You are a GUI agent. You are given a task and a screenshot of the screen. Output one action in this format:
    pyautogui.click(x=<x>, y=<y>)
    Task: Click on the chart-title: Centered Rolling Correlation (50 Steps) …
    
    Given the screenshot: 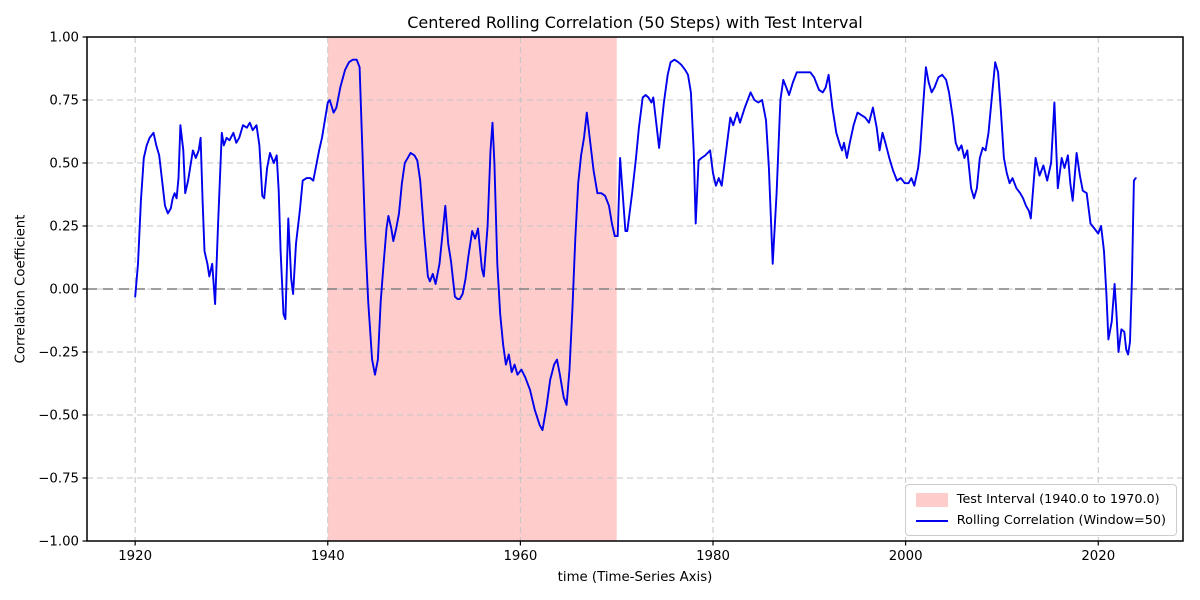 What is the action you would take?
    pyautogui.click(x=635, y=22)
    